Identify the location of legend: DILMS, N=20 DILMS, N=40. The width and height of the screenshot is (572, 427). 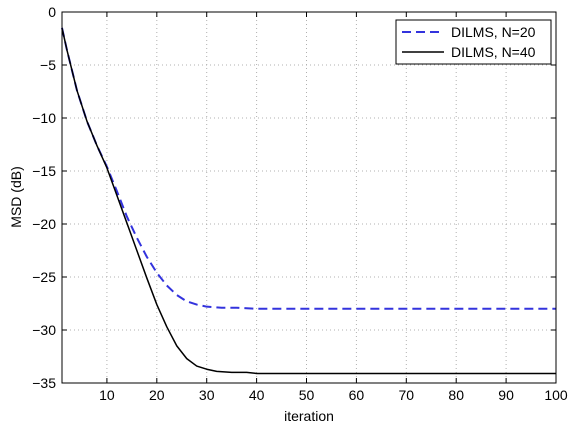
(473, 42).